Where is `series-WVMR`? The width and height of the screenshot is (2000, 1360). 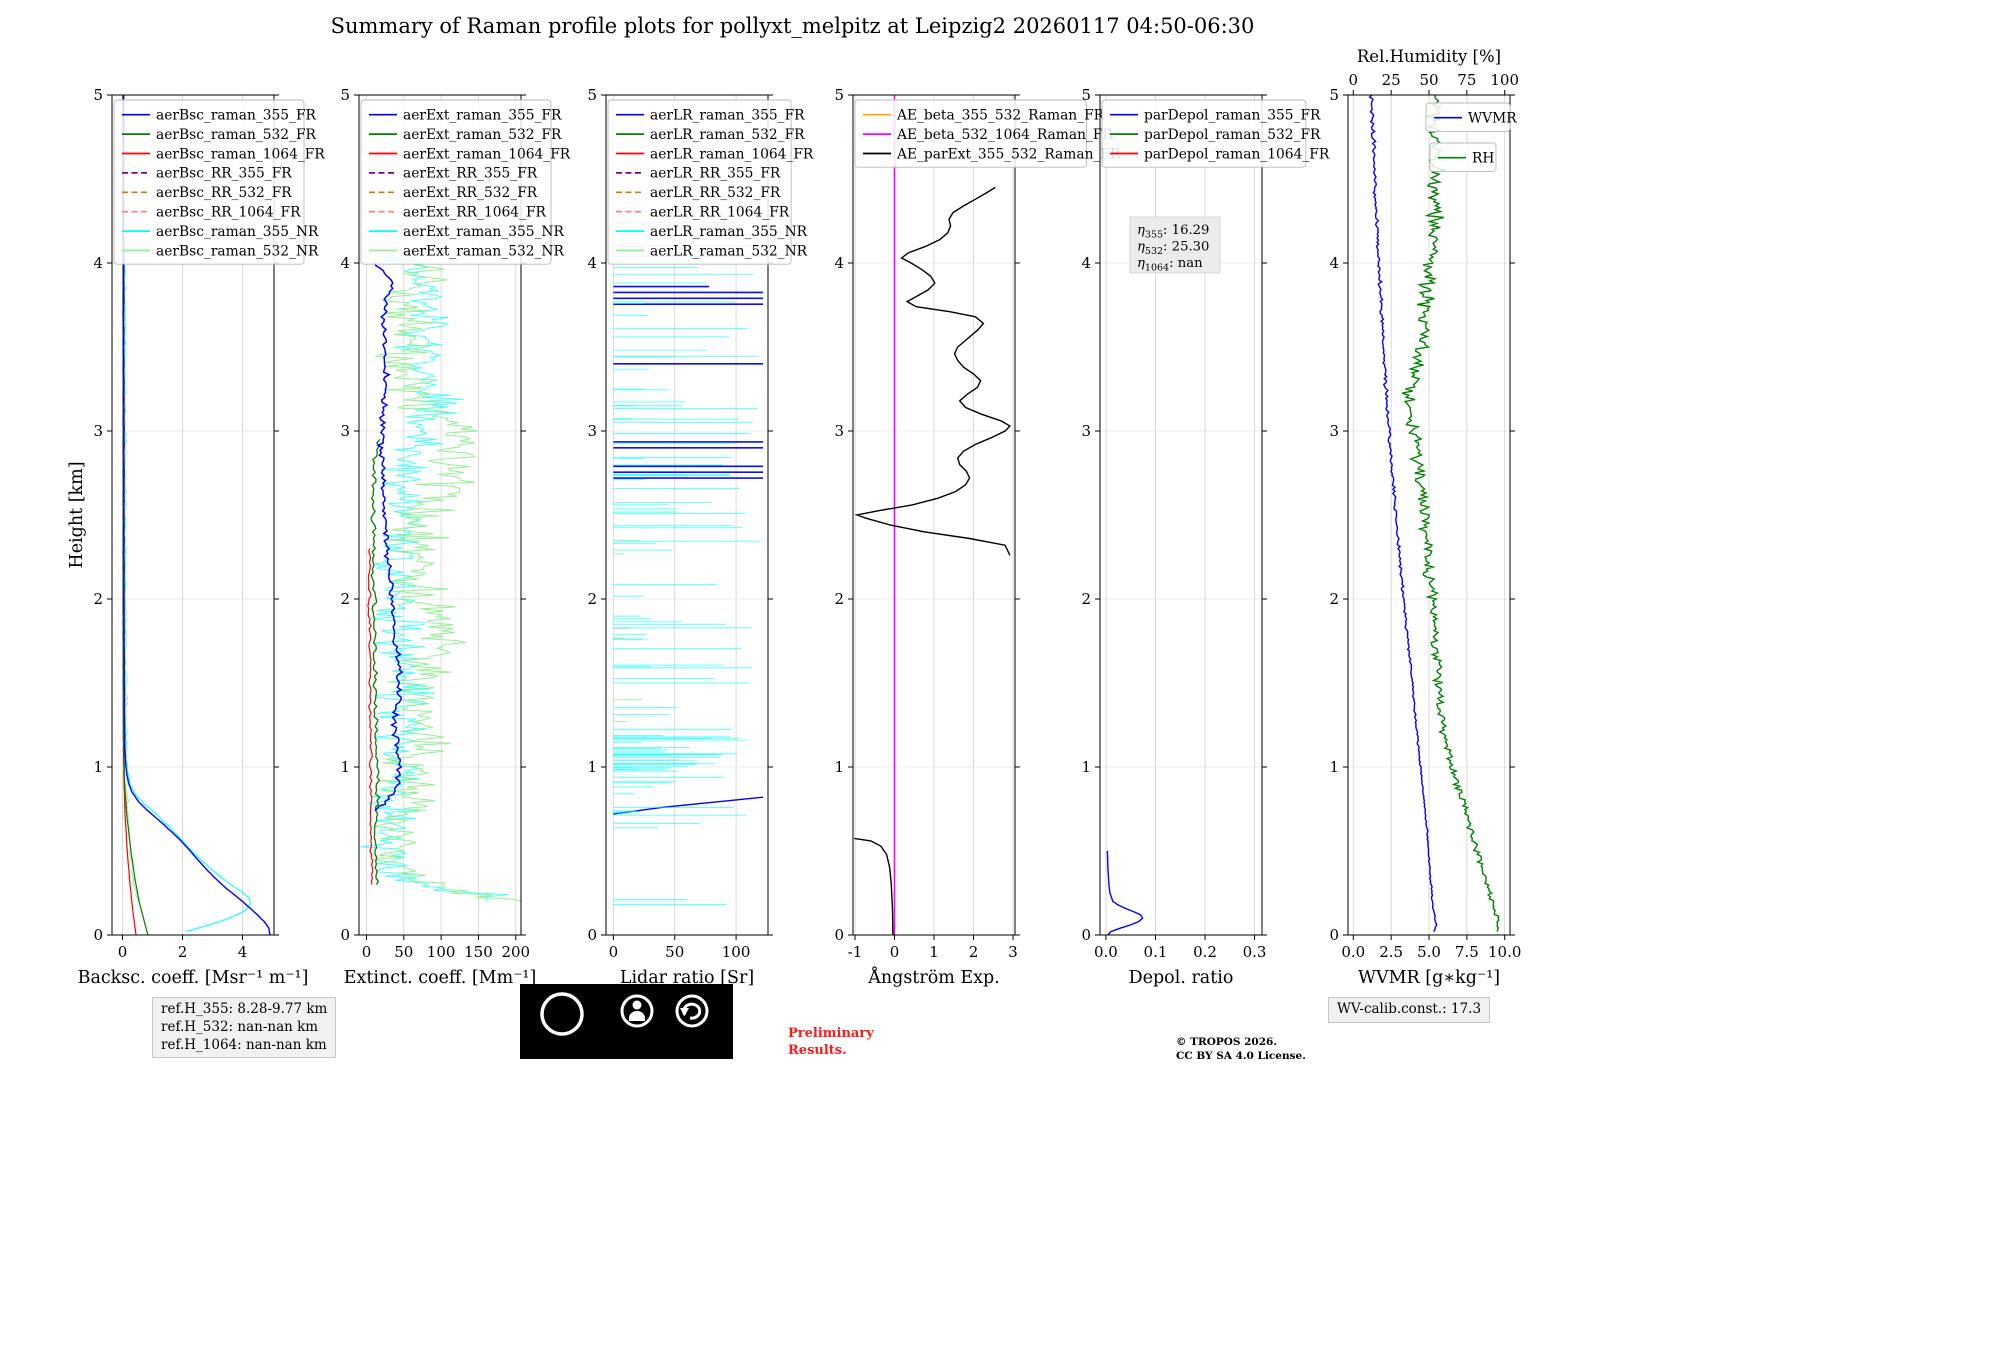 series-WVMR is located at coordinates (1403, 513).